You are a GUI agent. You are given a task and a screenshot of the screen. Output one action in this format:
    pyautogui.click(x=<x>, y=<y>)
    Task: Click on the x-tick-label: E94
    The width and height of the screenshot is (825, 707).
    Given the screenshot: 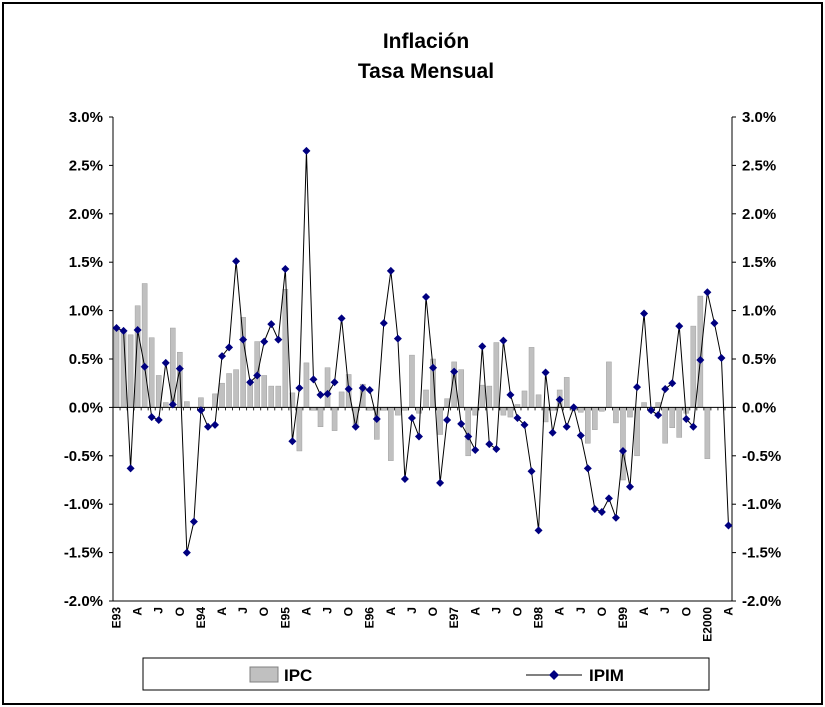 What is the action you would take?
    pyautogui.click(x=201, y=618)
    